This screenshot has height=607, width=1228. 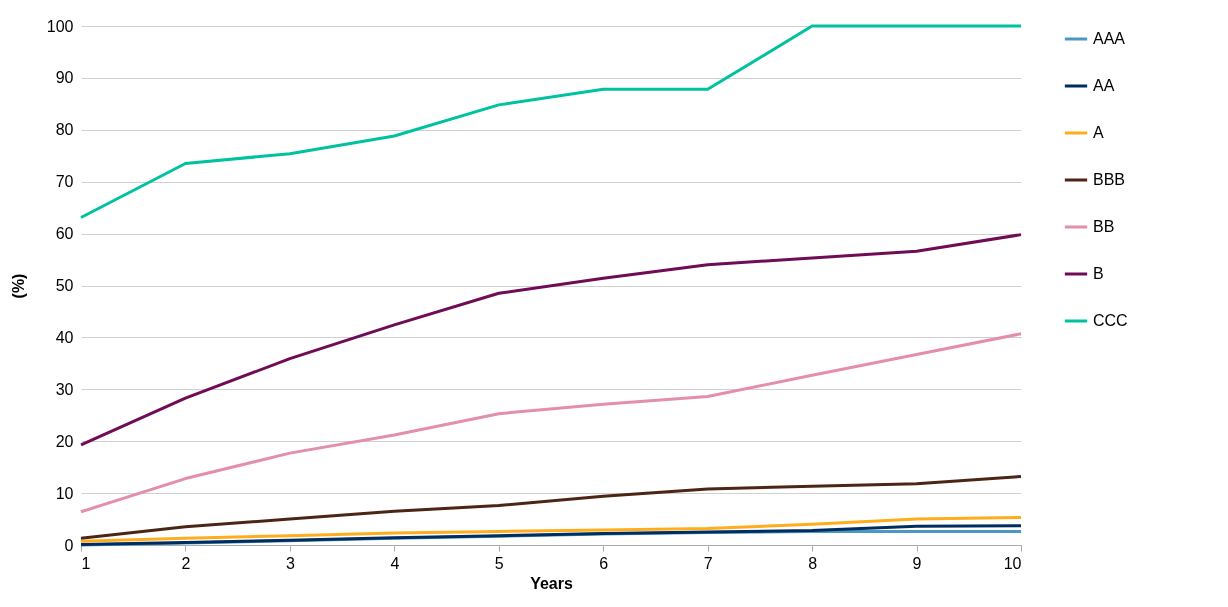 I want to click on x-tick-label: 10, so click(x=1012, y=563).